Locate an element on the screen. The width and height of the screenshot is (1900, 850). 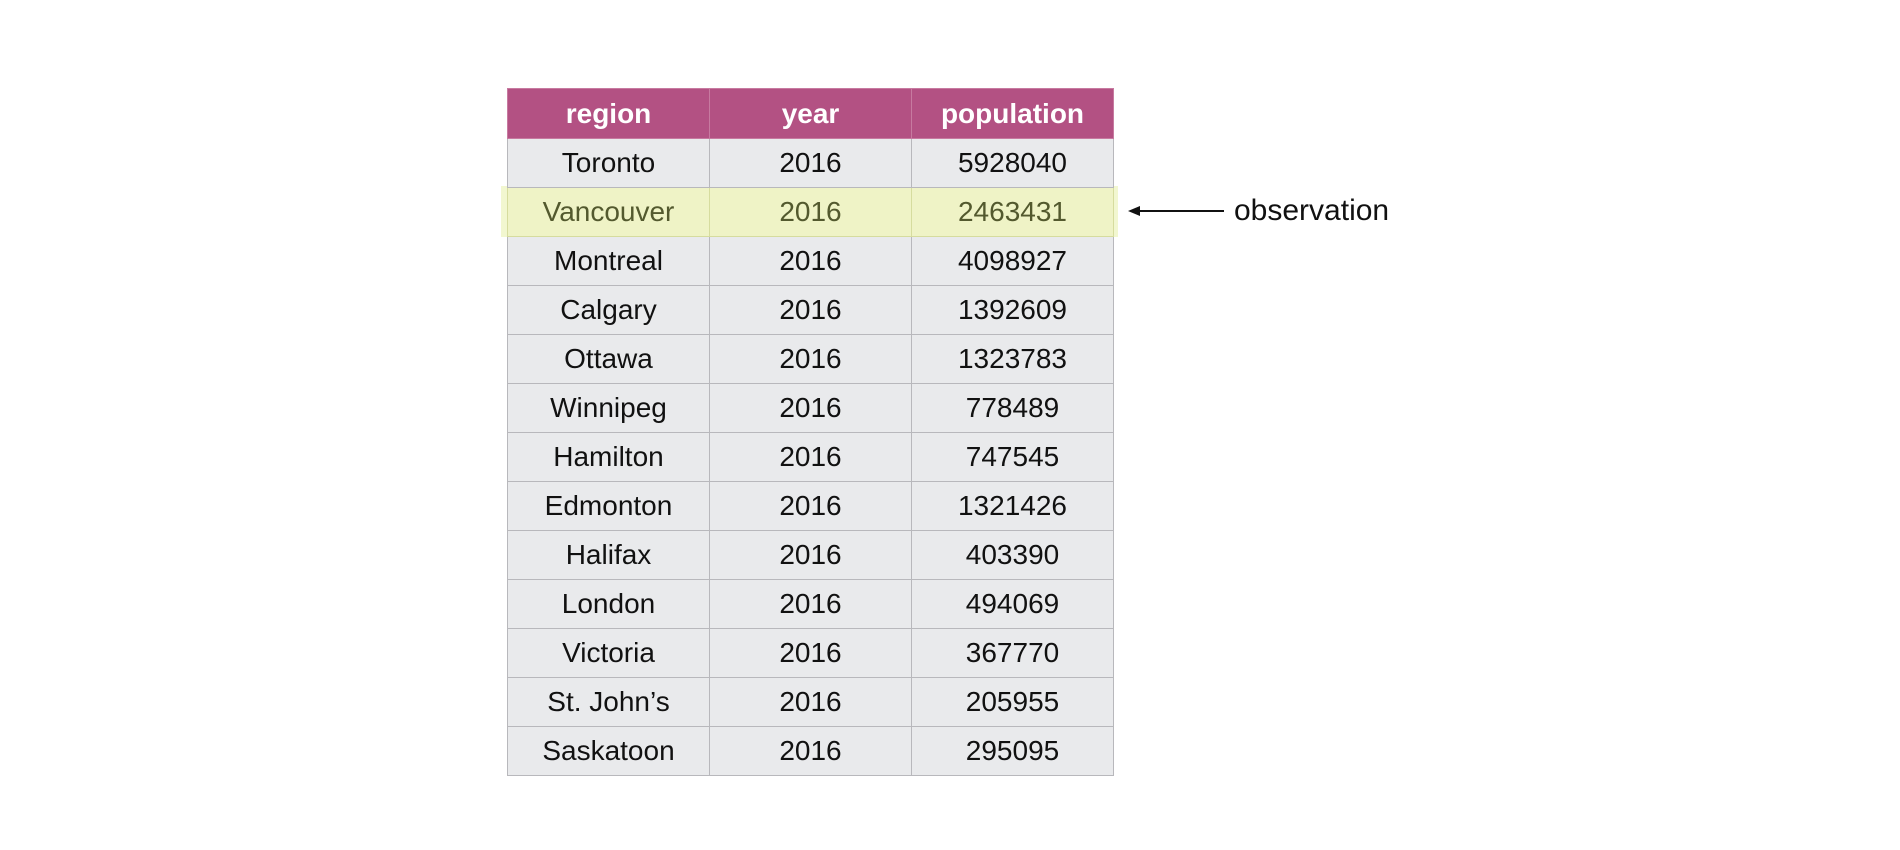
table-row: Saskatoon 2016 295095 is located at coordinates (810, 751).